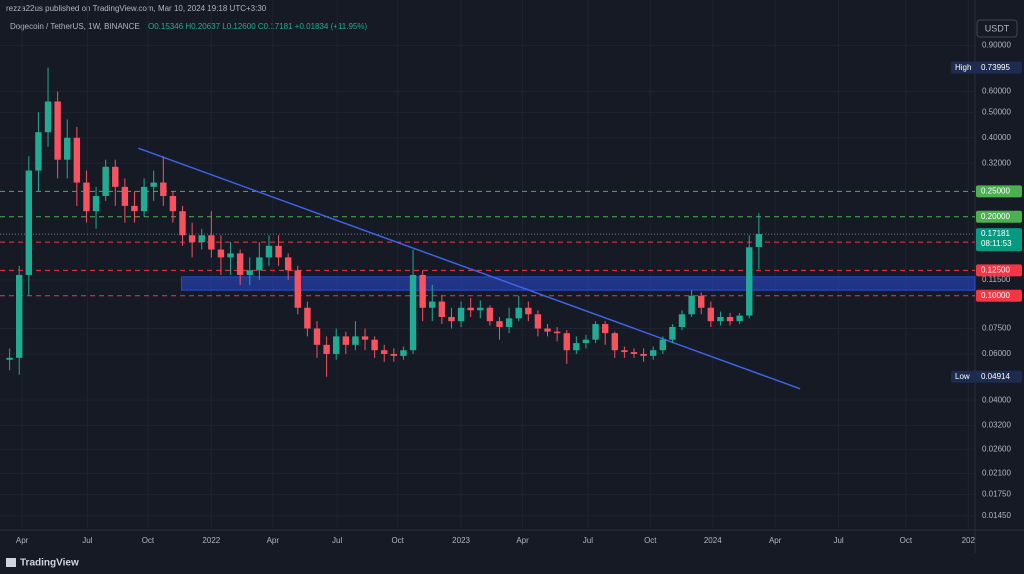 The height and width of the screenshot is (574, 1024). I want to click on x-tick-label: 2022, so click(211, 540).